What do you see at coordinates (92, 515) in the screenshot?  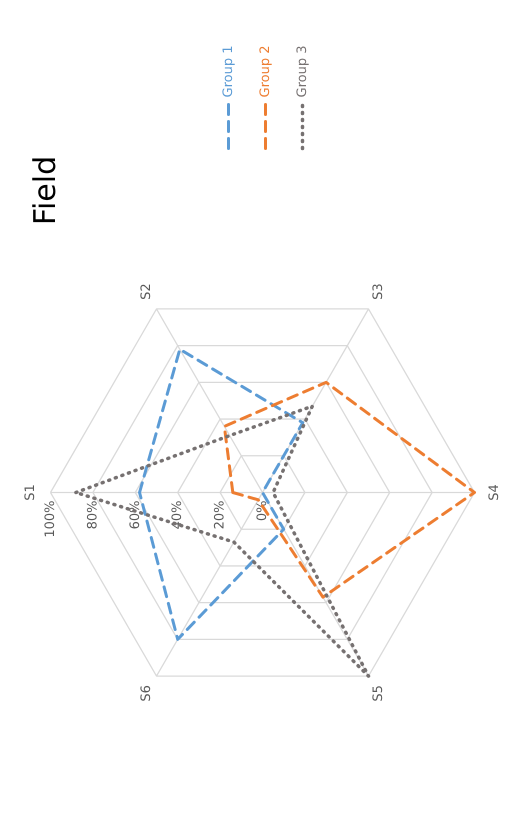 I see `y-tick-label: 80%` at bounding box center [92, 515].